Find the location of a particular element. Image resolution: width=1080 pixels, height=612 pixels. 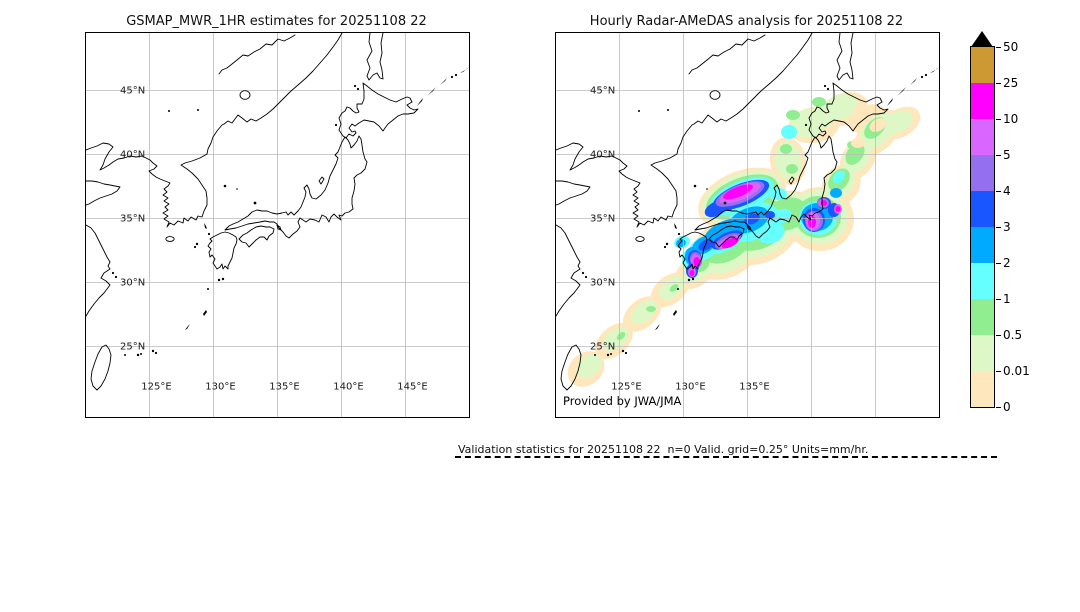

colorbar-tick-label: 0 is located at coordinates (1007, 407).